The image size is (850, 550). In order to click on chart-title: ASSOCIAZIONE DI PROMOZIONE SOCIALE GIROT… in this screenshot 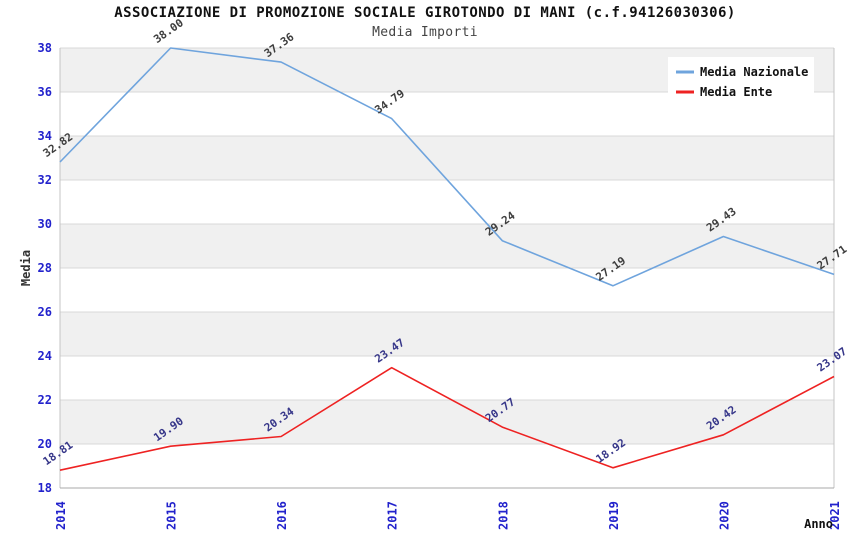, I will do `click(425, 13)`.